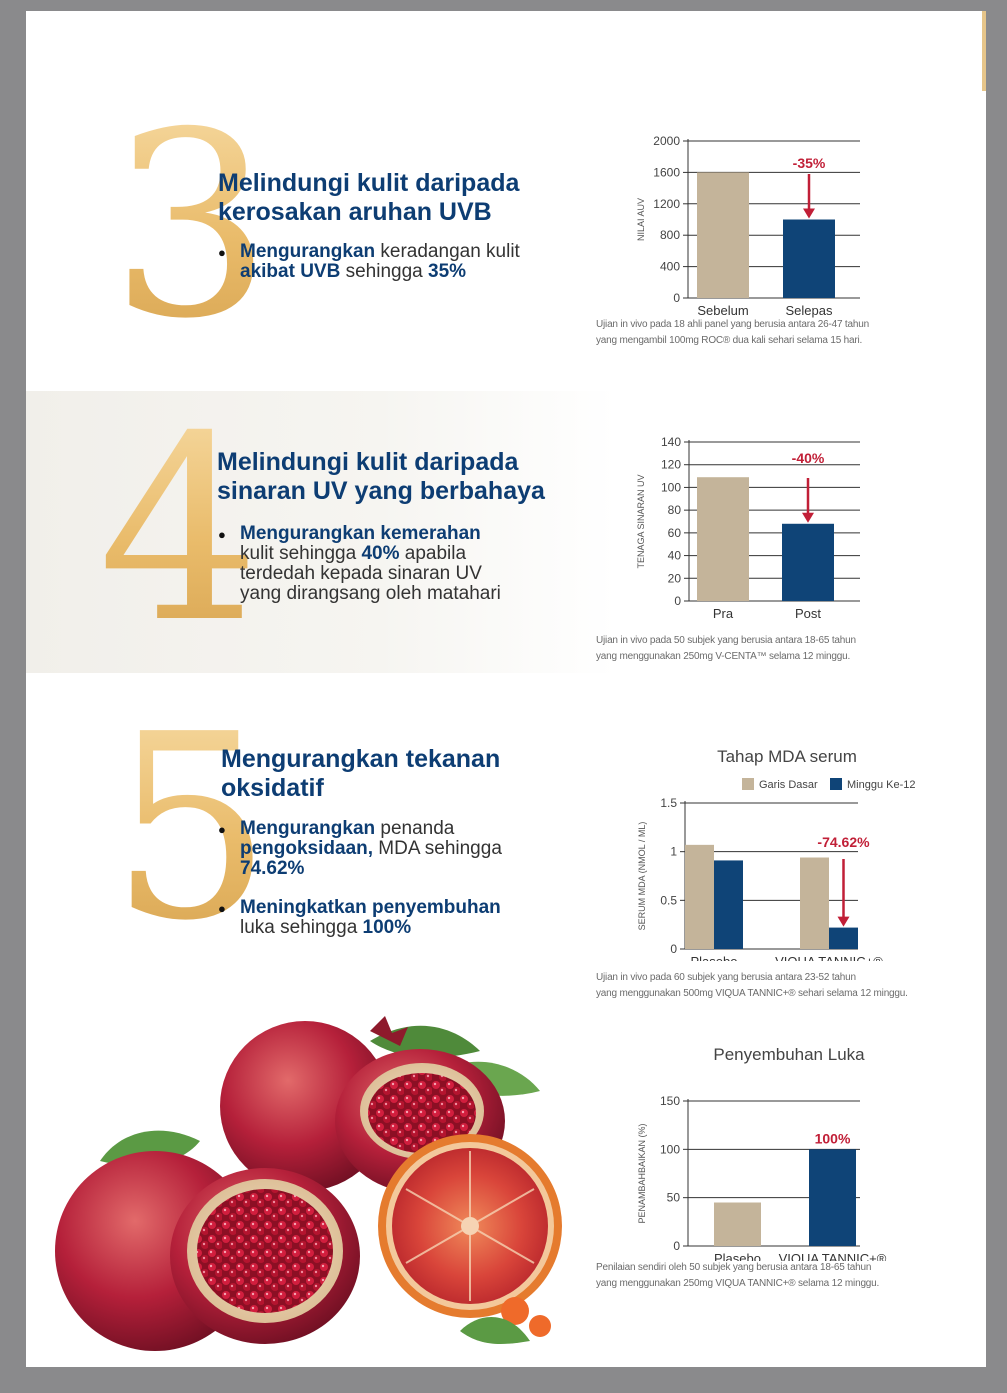  I want to click on heading-line: kerosakan aruhan UVB, so click(355, 212).